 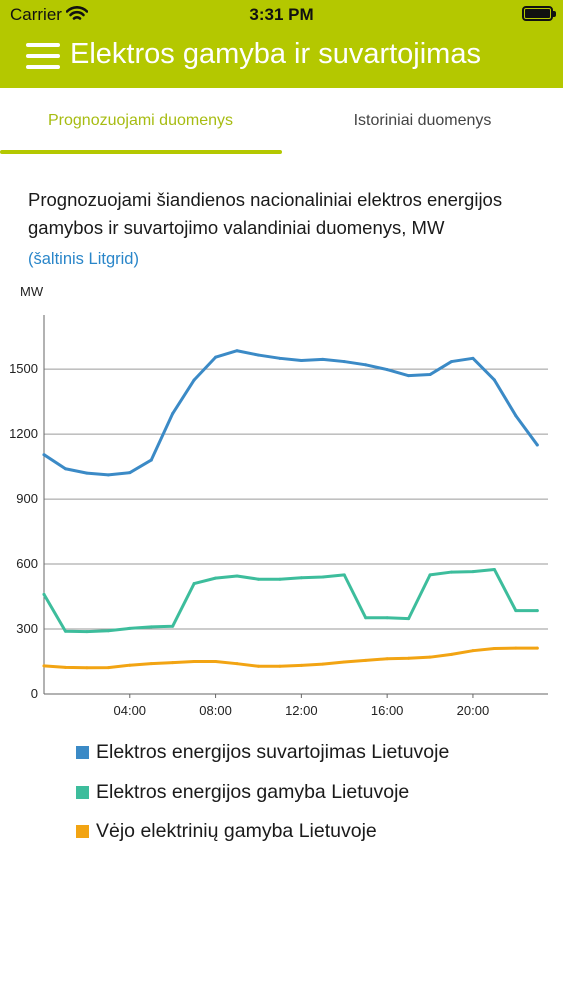 I want to click on tab-history: Istoriniai duomenys, so click(x=422, y=120).